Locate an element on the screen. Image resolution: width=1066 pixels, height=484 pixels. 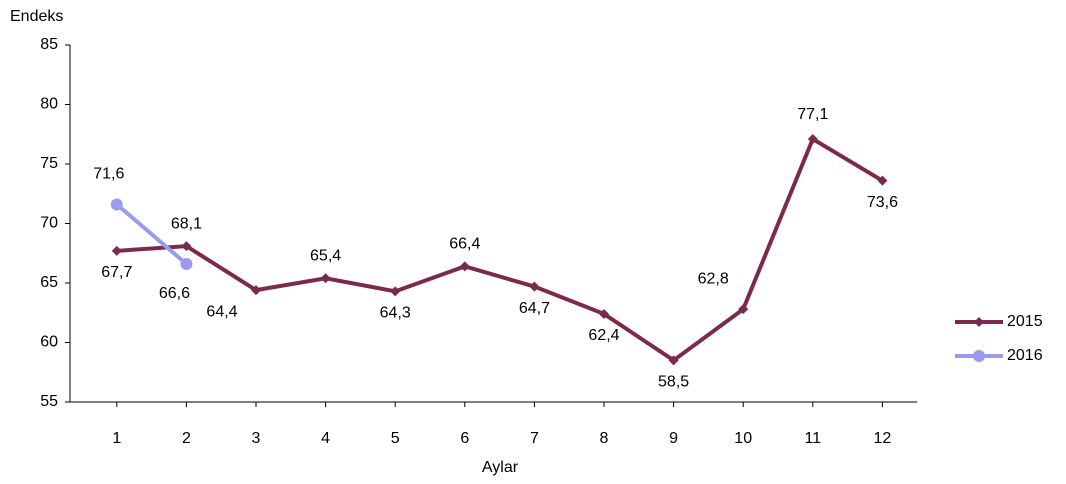
x-tick-label: 7 is located at coordinates (534, 438).